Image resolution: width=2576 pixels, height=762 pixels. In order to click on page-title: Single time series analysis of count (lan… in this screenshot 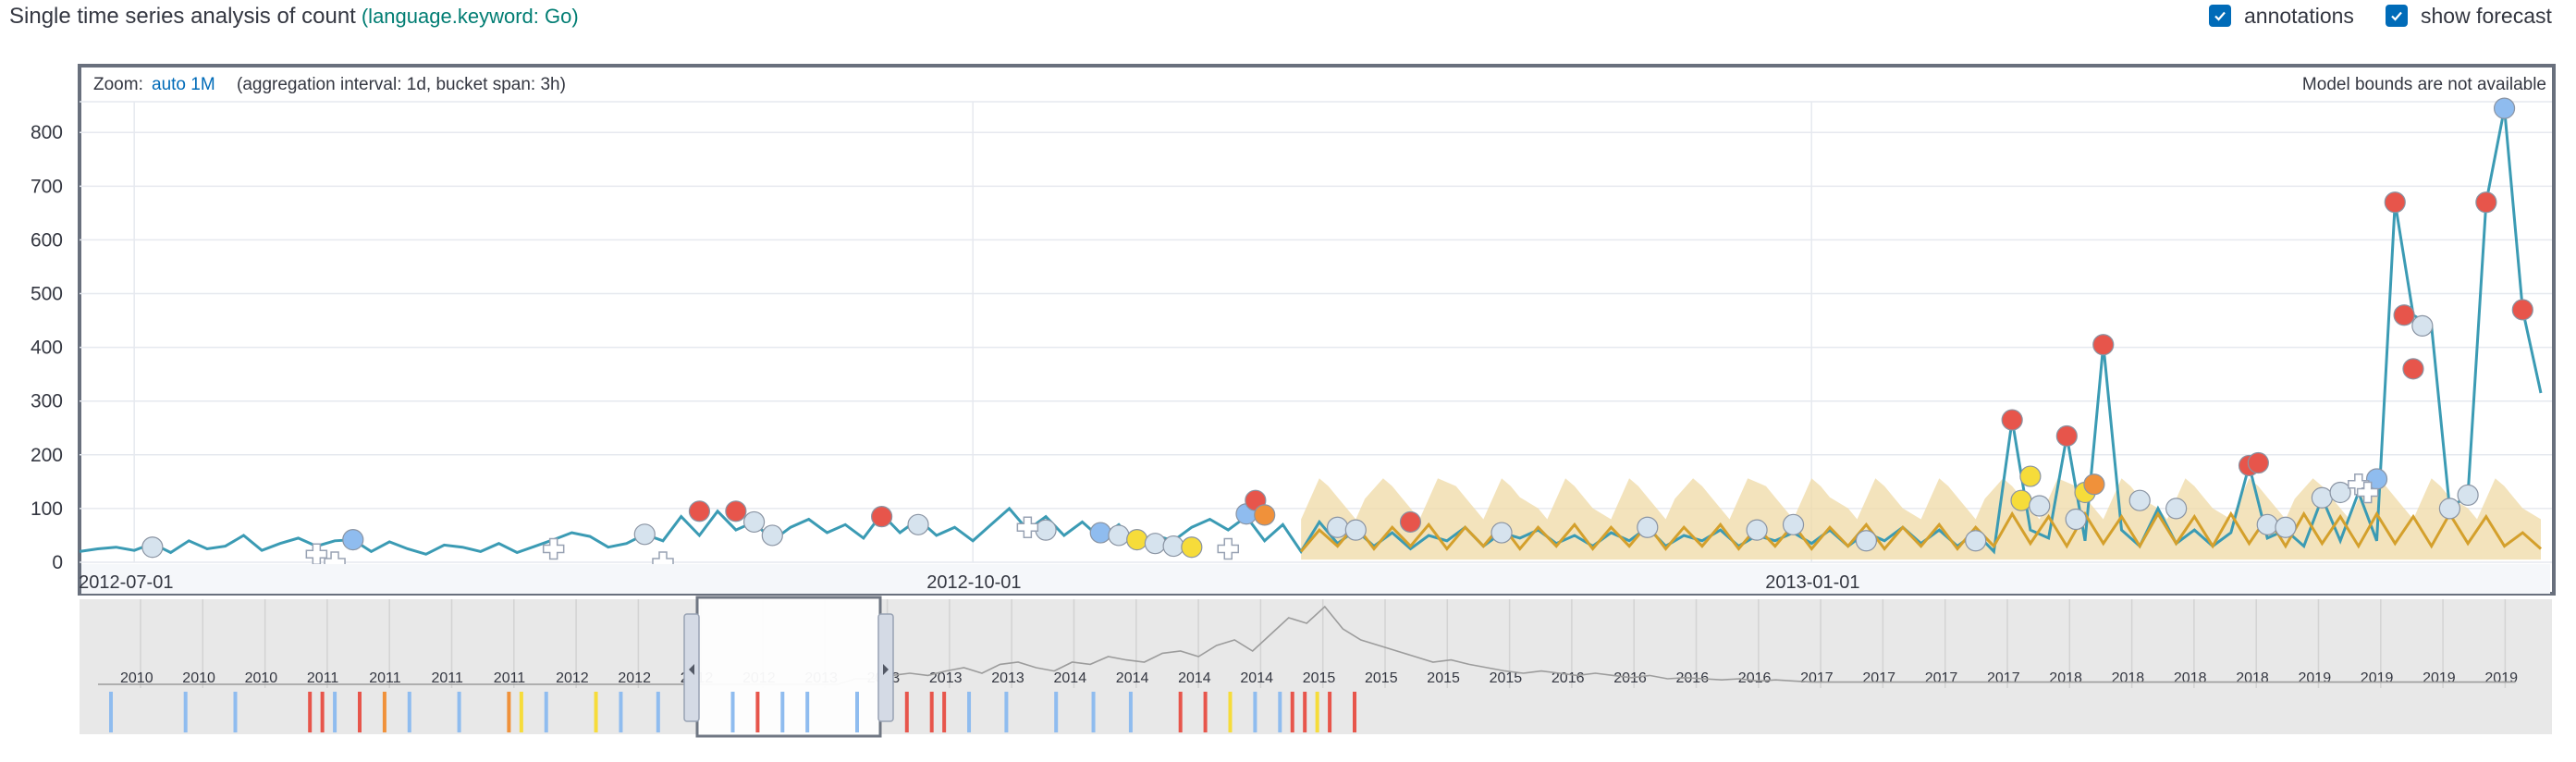, I will do `click(294, 16)`.